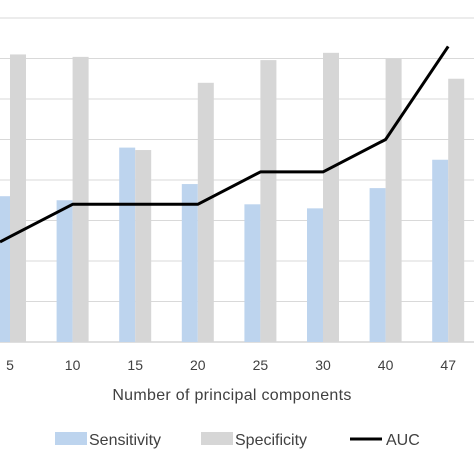 Image resolution: width=474 pixels, height=474 pixels. What do you see at coordinates (271, 440) in the screenshot?
I see `legend-label: Specificity` at bounding box center [271, 440].